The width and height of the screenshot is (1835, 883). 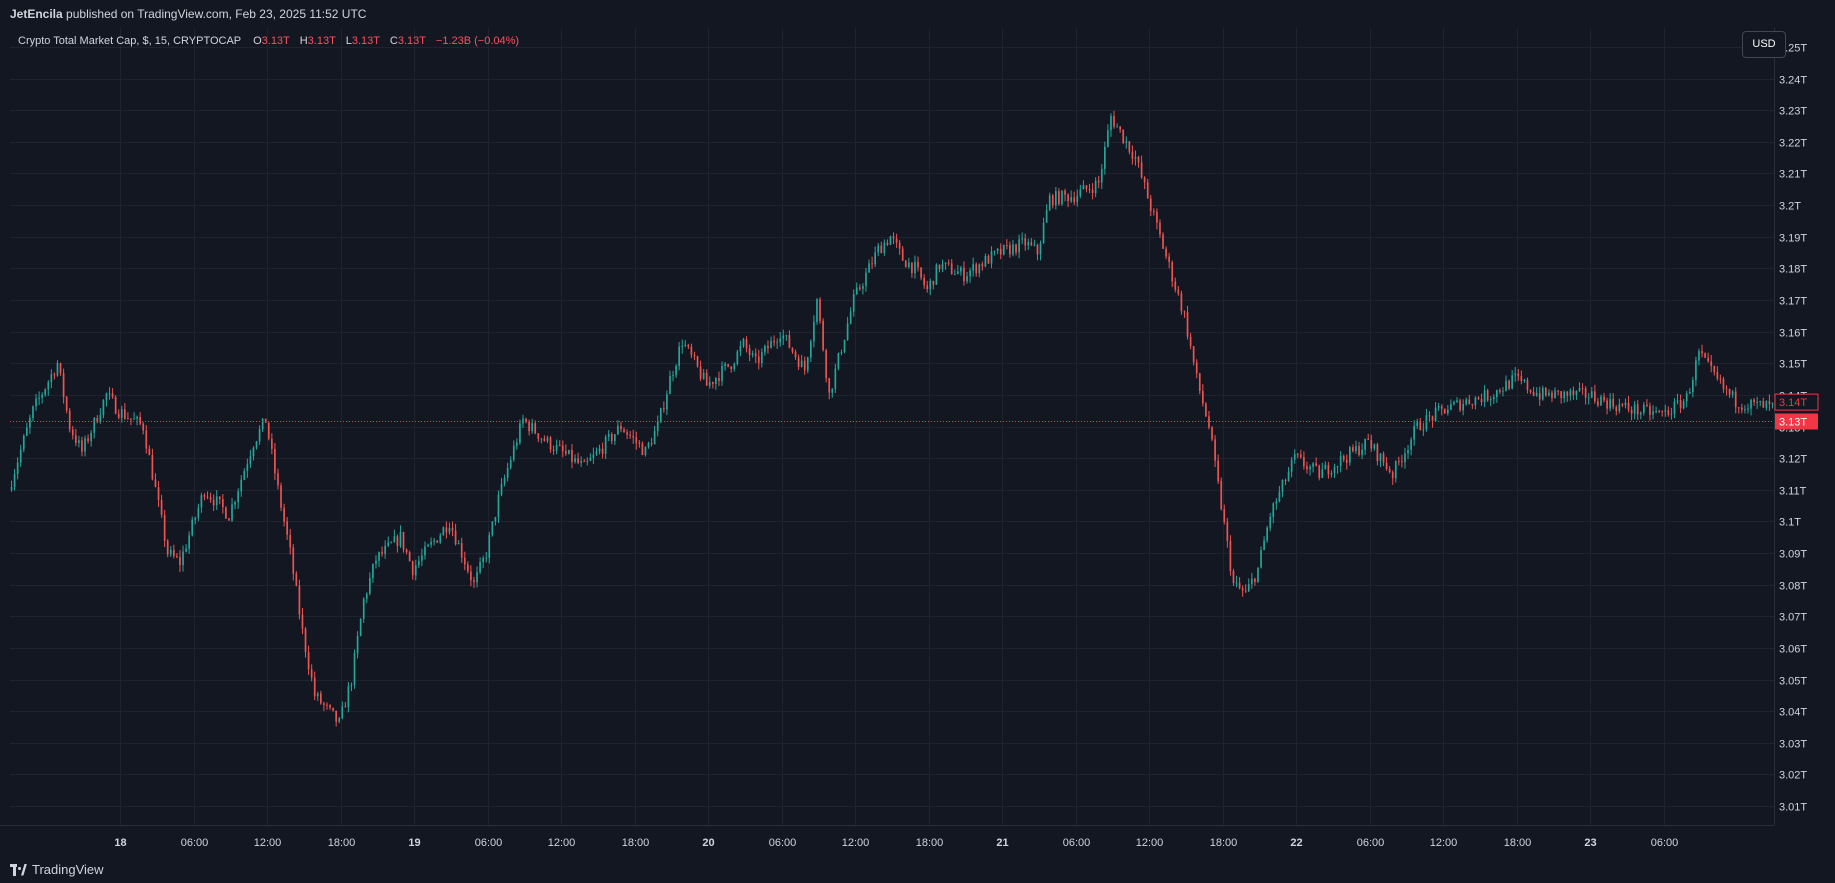 What do you see at coordinates (1793, 49) in the screenshot?
I see `y-tick-label: 3.25T` at bounding box center [1793, 49].